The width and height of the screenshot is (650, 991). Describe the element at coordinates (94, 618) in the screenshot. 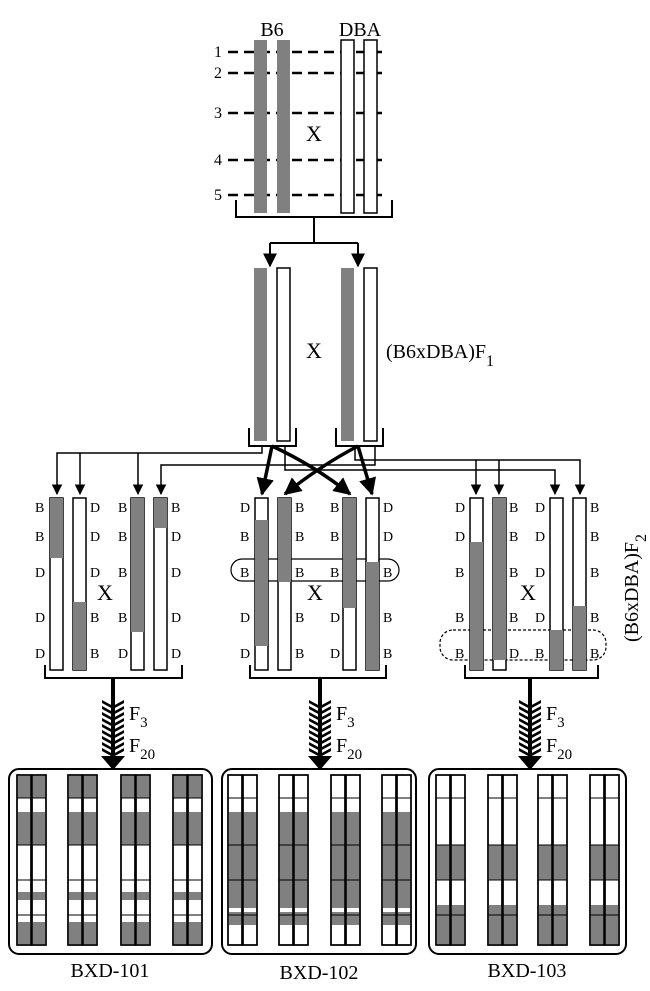

I see `group1-midleft-label-4: B` at that location.